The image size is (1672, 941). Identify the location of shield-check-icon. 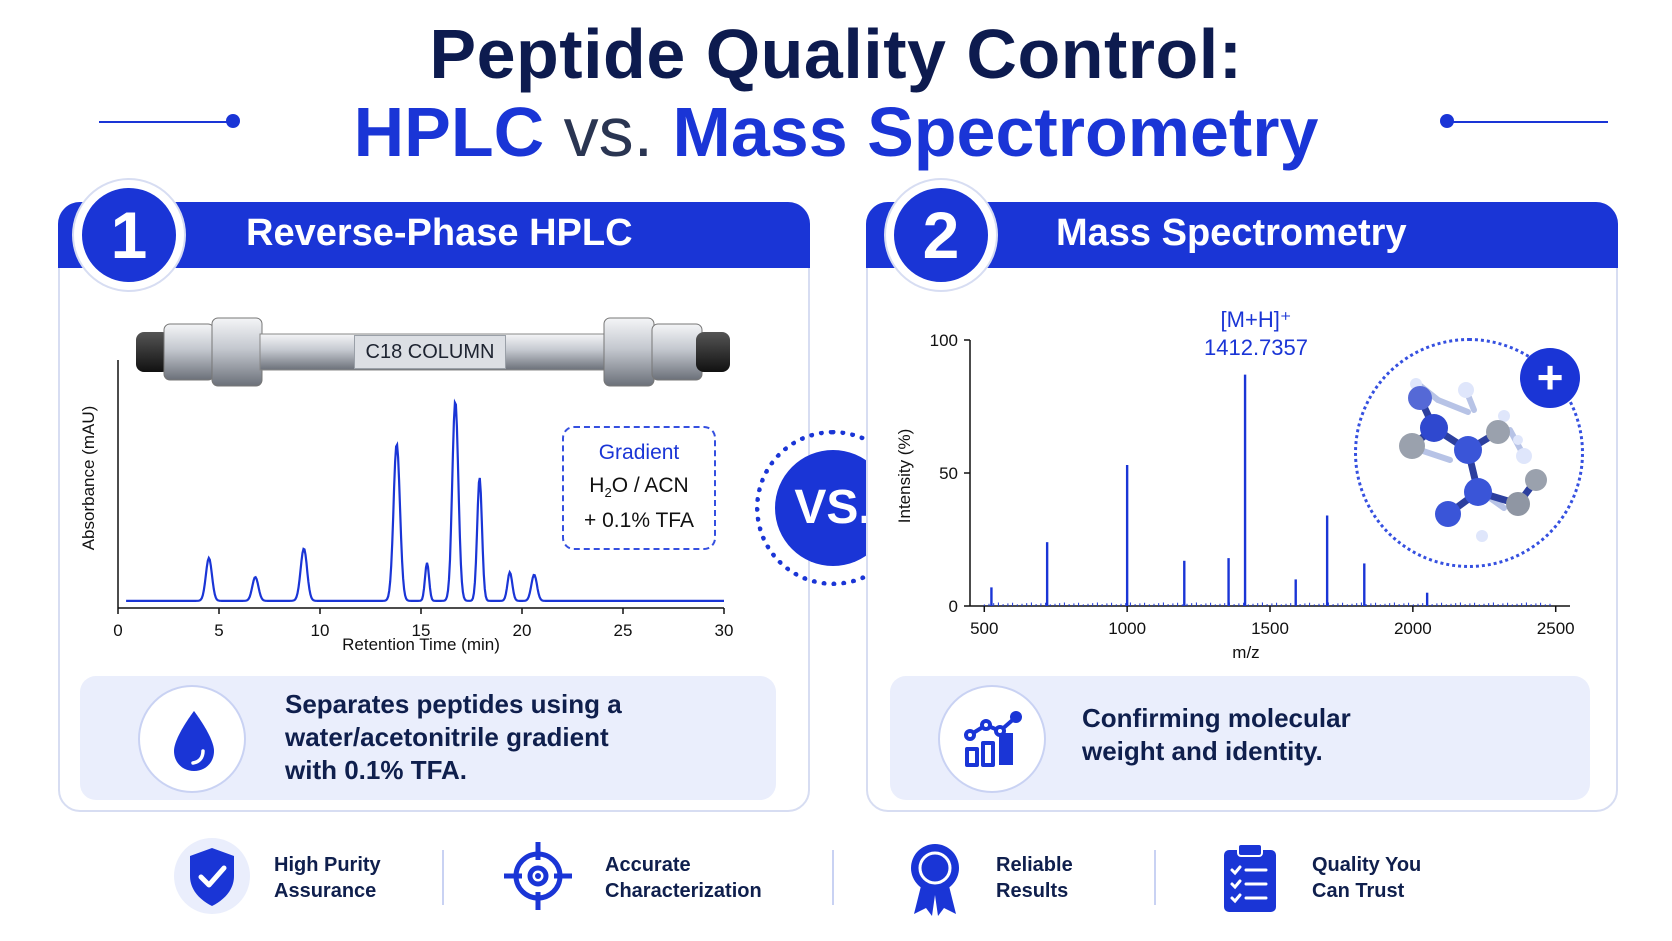
(212, 878).